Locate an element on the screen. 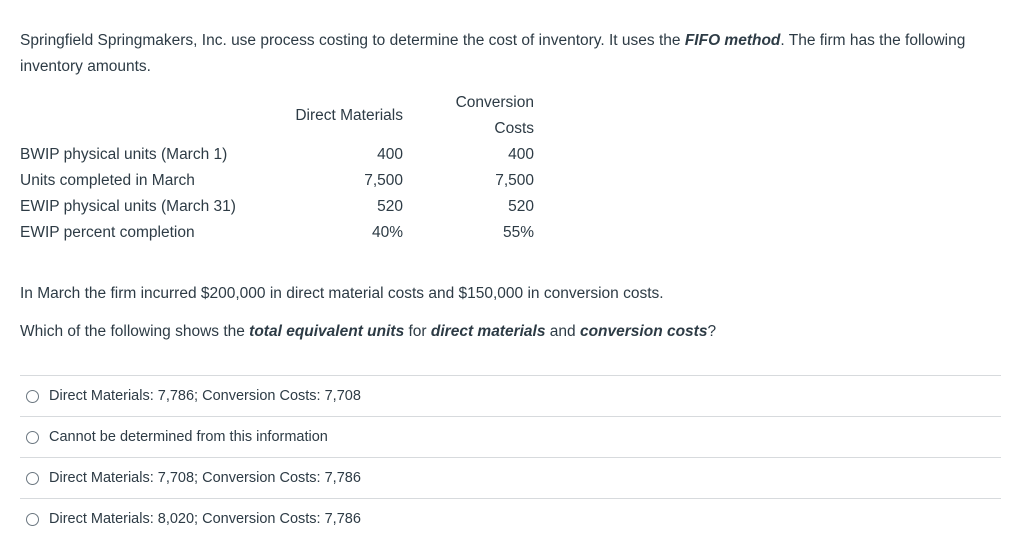  emphasis: FIFO method is located at coordinates (732, 40).